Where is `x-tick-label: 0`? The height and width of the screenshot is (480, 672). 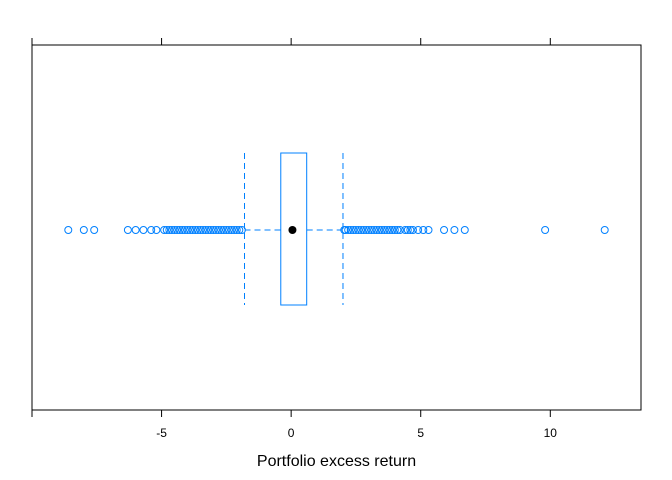 x-tick-label: 0 is located at coordinates (291, 433).